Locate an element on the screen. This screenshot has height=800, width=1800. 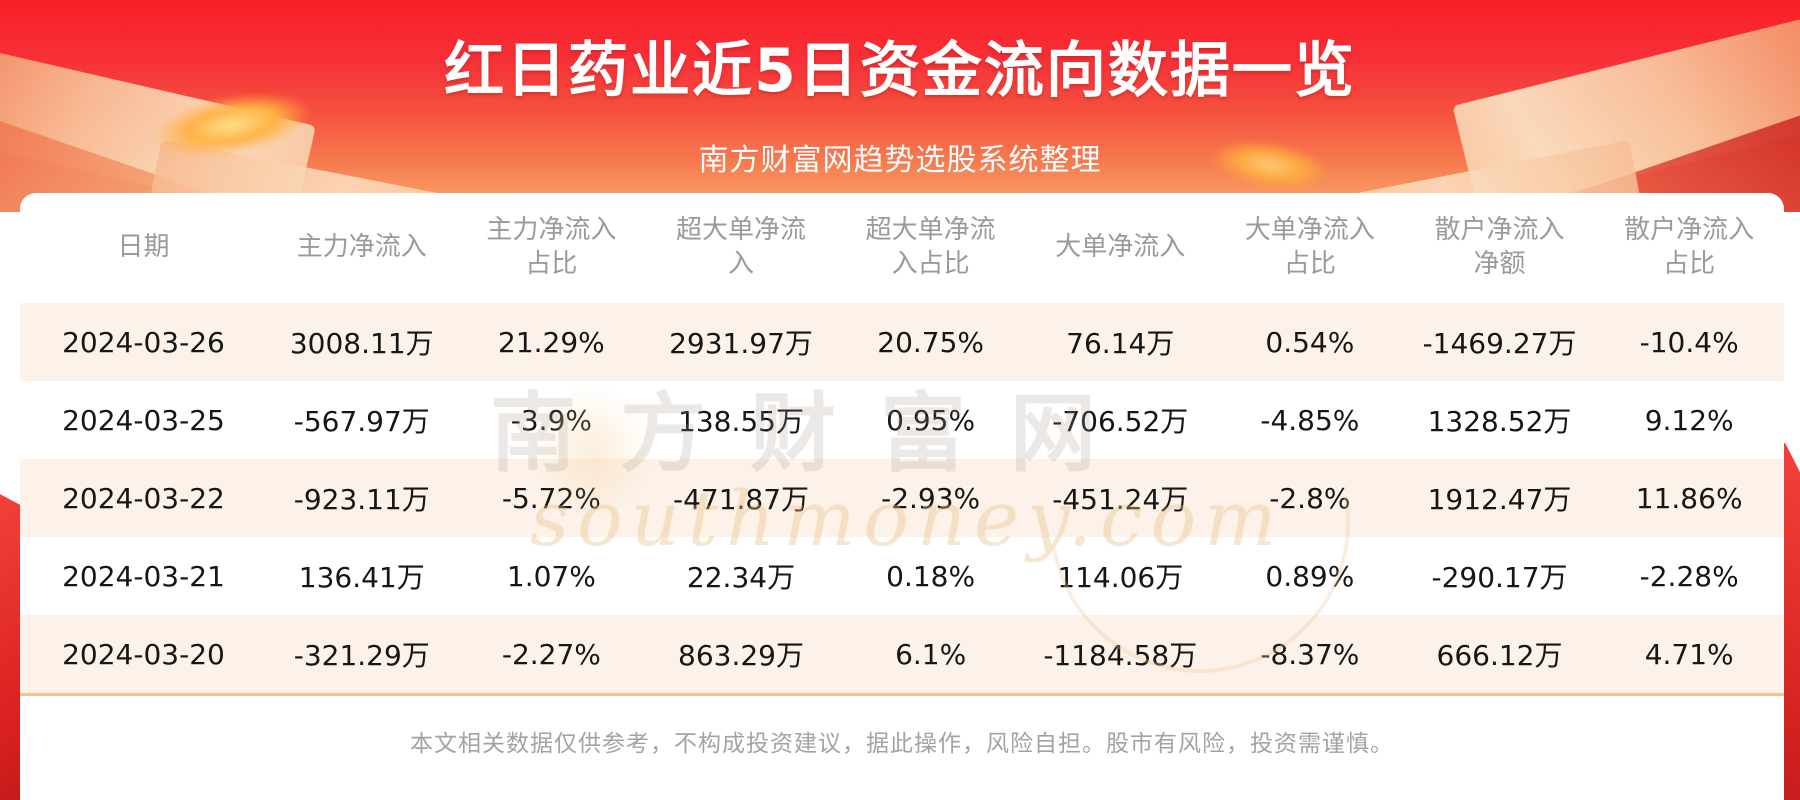
value-cell: -8.37% is located at coordinates (1310, 654).